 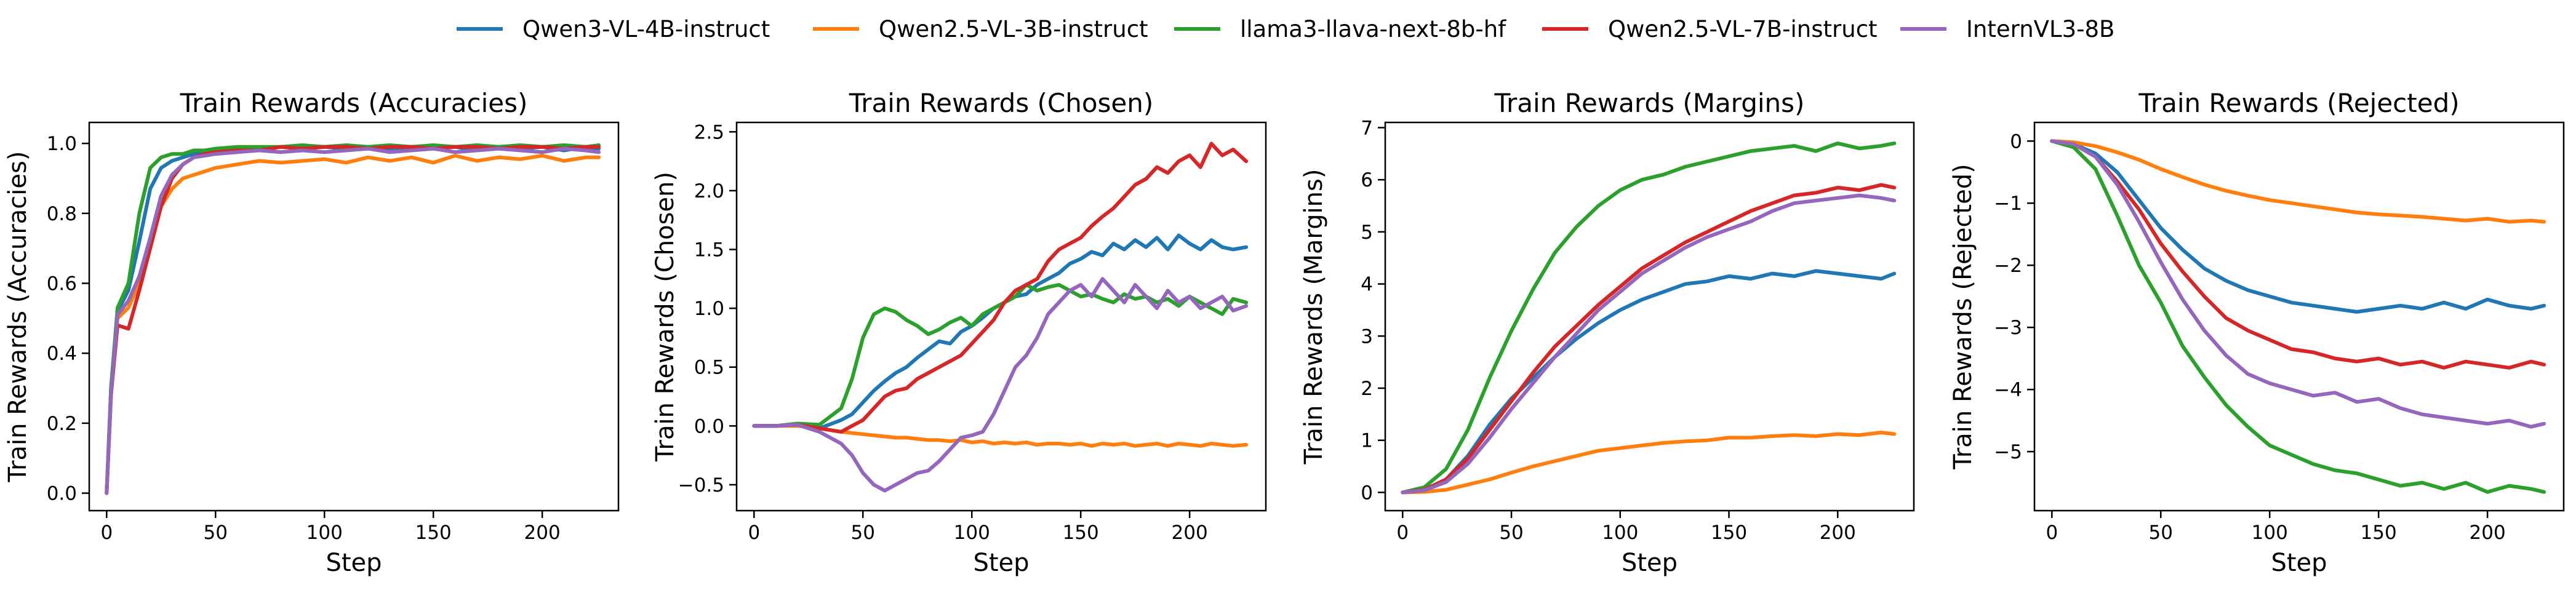 What do you see at coordinates (2008, 204) in the screenshot?
I see `y-tick-label: −1` at bounding box center [2008, 204].